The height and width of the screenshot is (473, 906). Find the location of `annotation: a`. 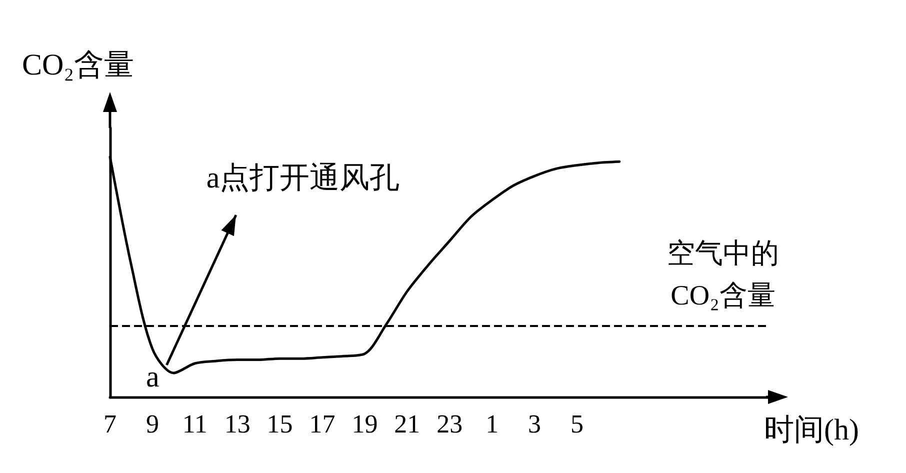

annotation: a is located at coordinates (153, 377).